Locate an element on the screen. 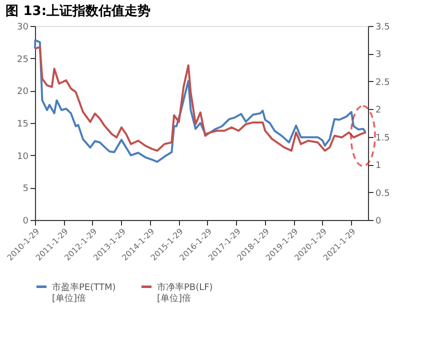  chart-title: 图 13:上证指数估值走势 is located at coordinates (78, 11).